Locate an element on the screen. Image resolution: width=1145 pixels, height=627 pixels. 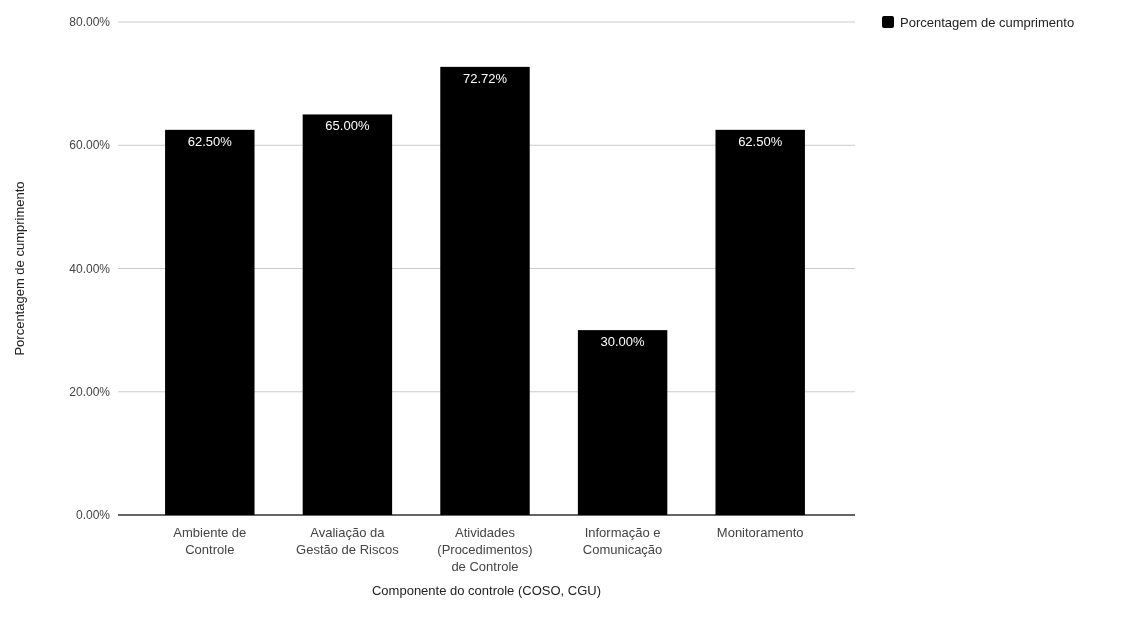
y-axis-title: Porcentagem de cumprimento is located at coordinates (19, 268).